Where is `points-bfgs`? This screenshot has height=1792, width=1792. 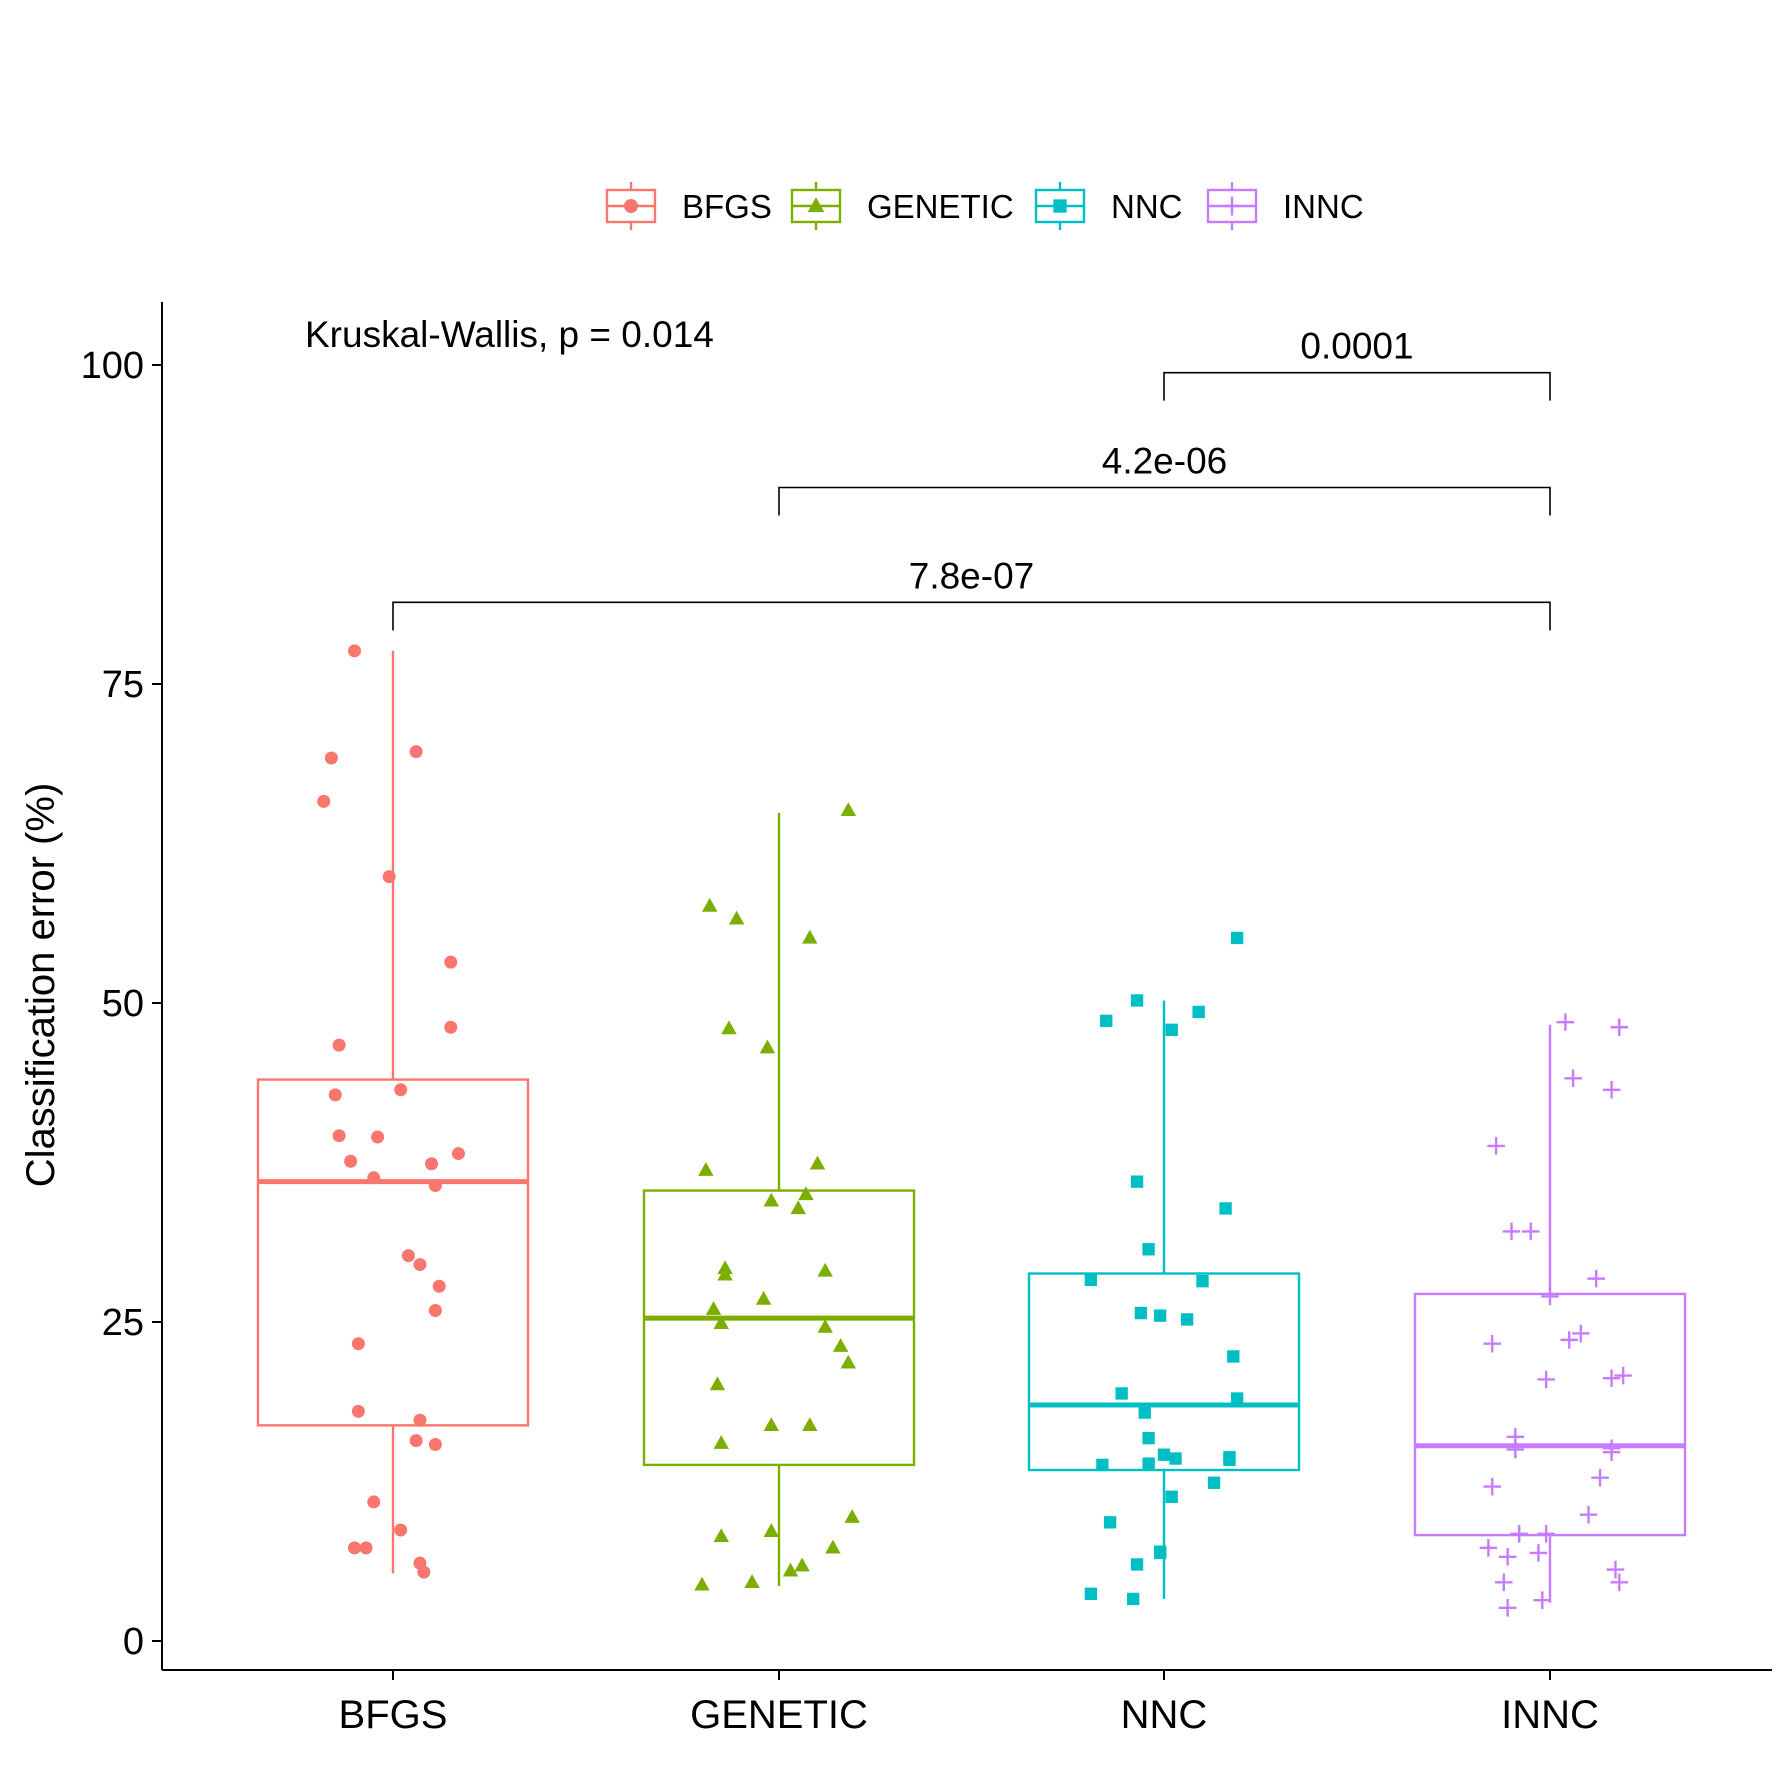
points-bfgs is located at coordinates (391, 1111).